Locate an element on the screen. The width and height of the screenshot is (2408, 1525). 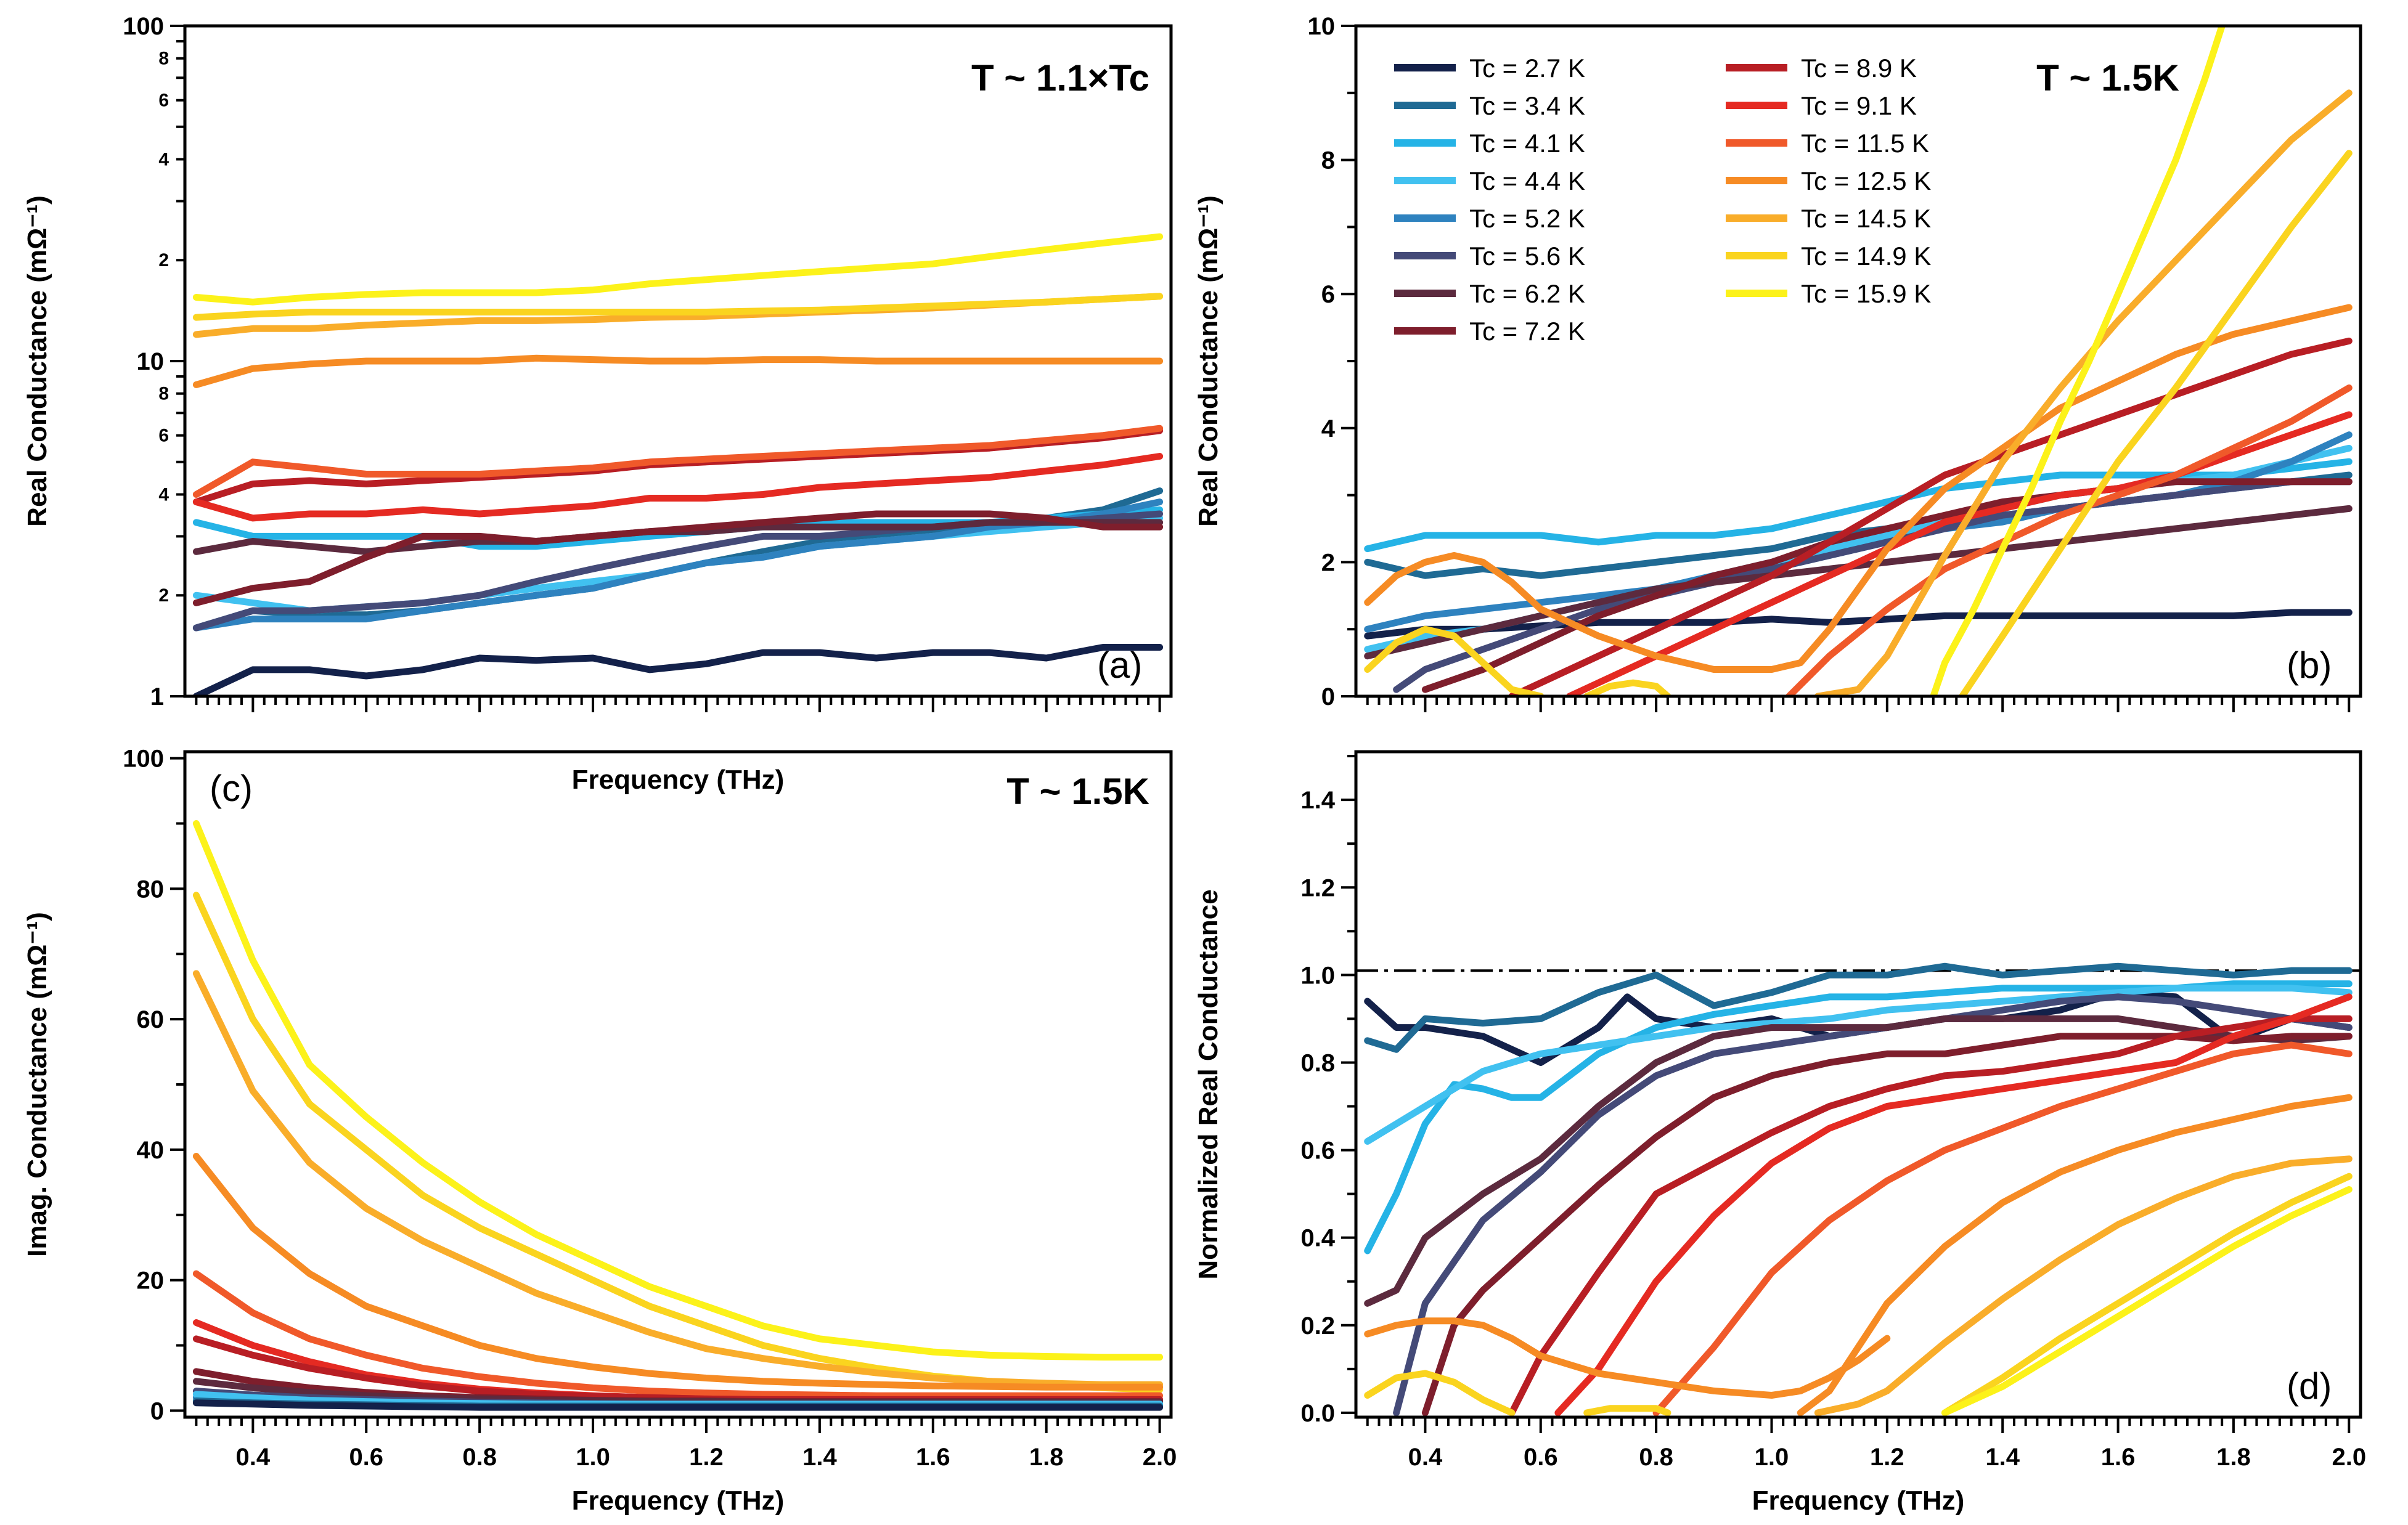
panel-label: (c) is located at coordinates (231, 788).